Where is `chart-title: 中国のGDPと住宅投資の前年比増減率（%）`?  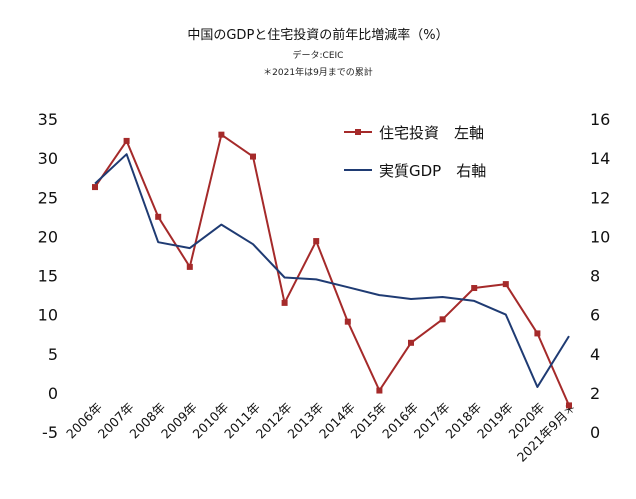 chart-title: 中国のGDPと住宅投資の前年比増減率（%） is located at coordinates (317, 35).